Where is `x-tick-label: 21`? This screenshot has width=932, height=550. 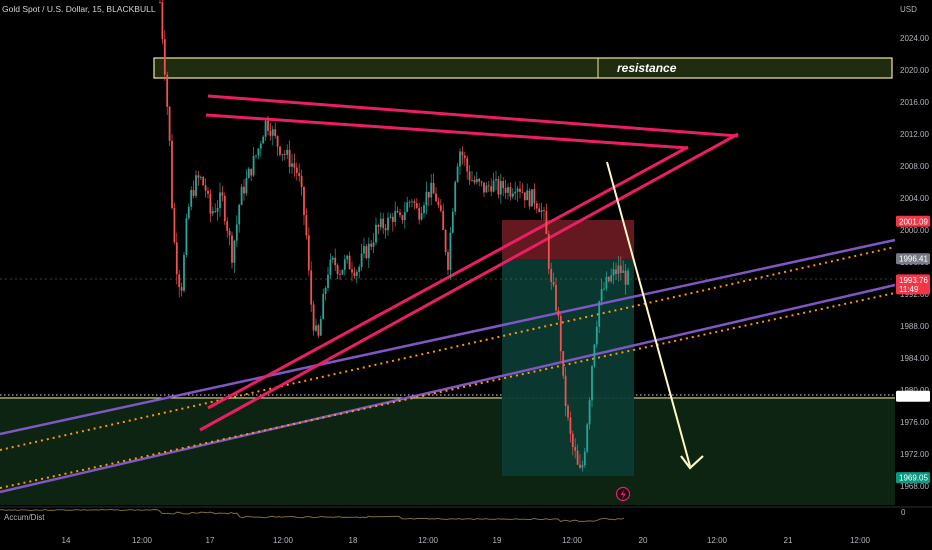 x-tick-label: 21 is located at coordinates (788, 540).